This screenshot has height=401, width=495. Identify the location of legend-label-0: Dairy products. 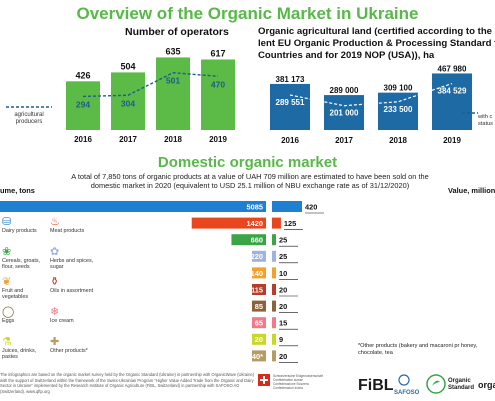
(19, 231).